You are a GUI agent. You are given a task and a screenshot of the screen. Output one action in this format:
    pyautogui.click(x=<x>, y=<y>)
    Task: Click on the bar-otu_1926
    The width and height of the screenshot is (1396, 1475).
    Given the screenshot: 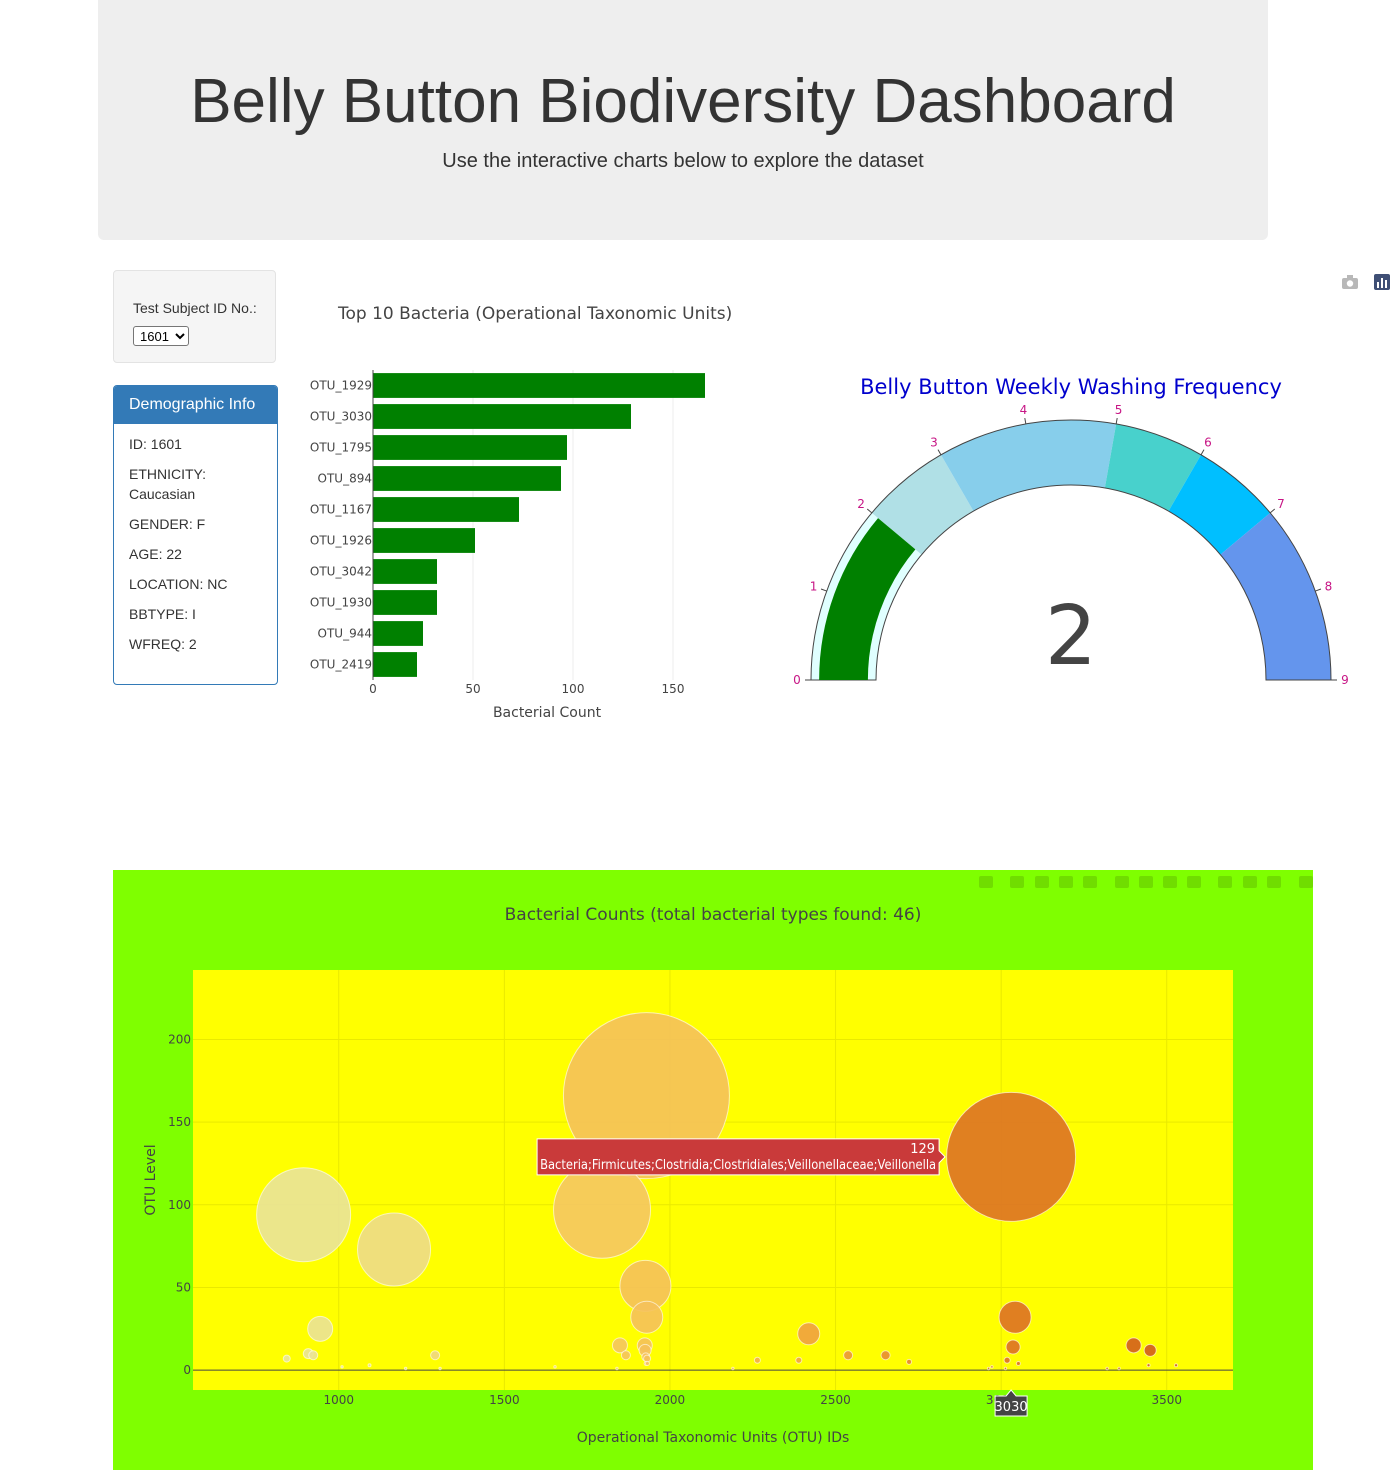 What is the action you would take?
    pyautogui.click(x=424, y=540)
    